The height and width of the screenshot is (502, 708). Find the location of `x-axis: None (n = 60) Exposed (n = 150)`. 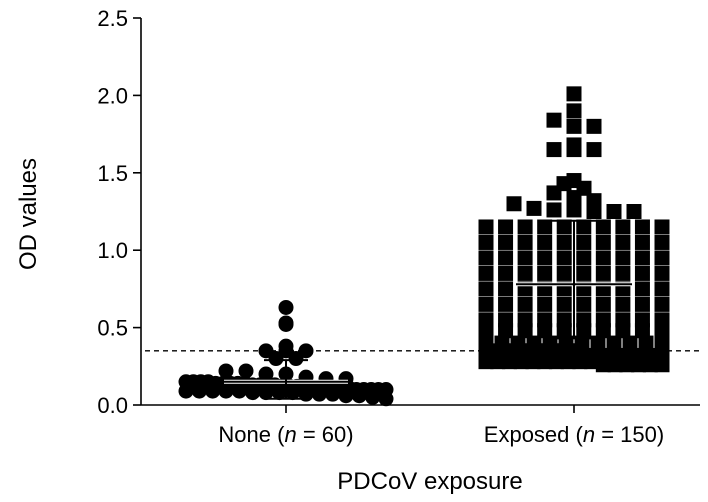

x-axis: None (n = 60) Exposed (n = 150) is located at coordinates (420, 425).